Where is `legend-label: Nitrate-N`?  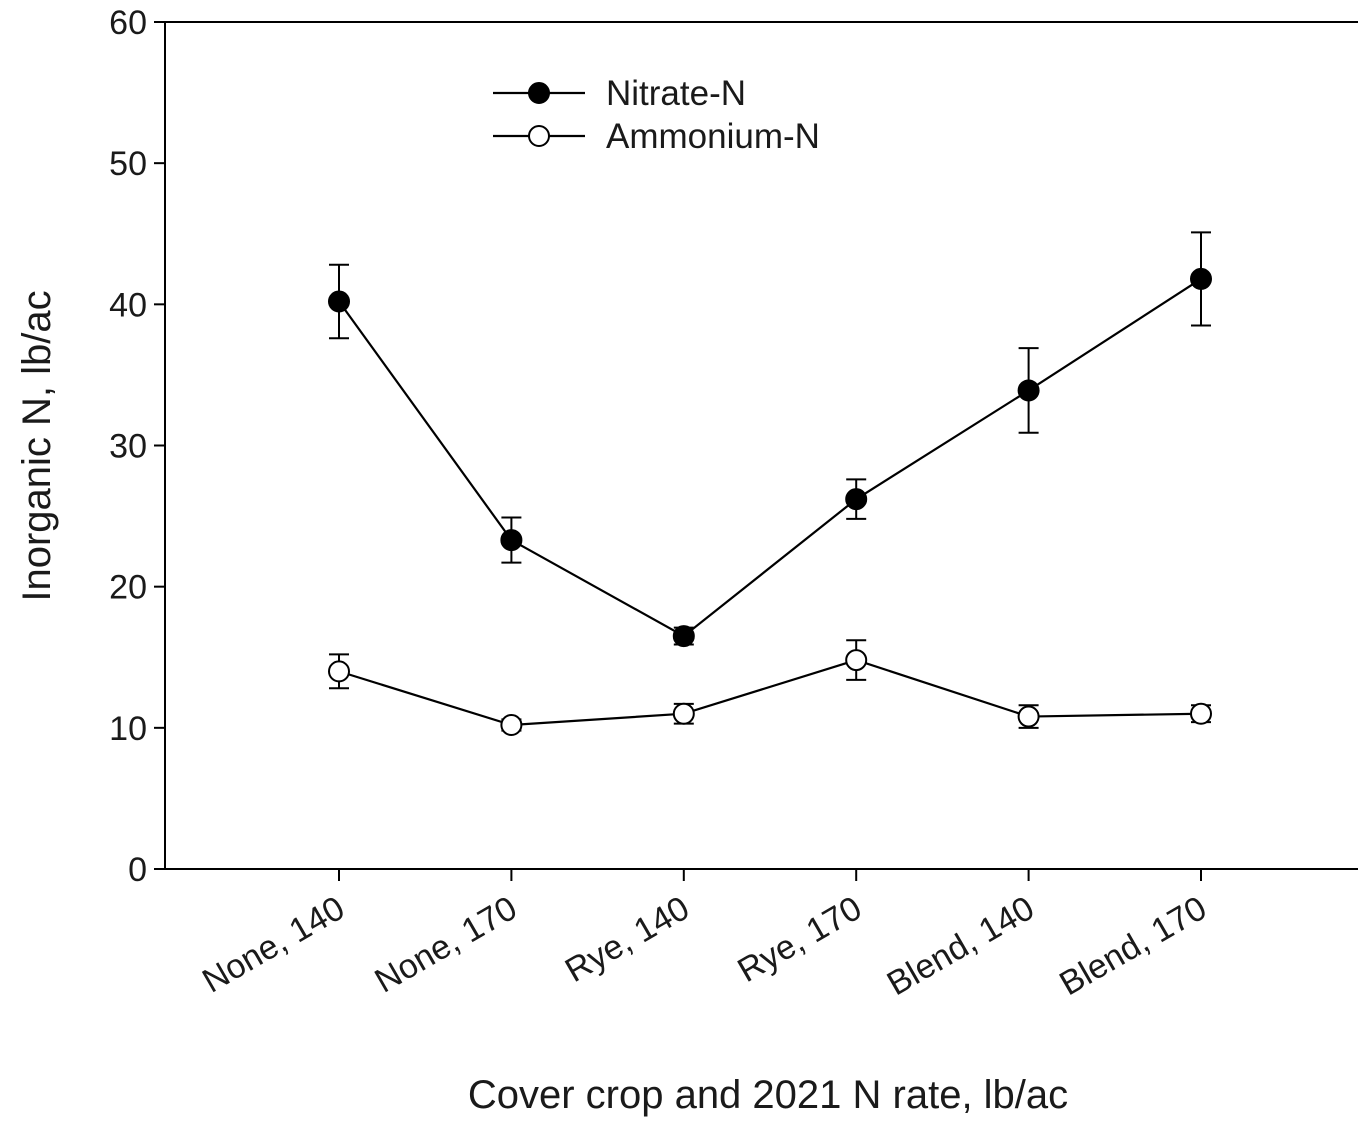 legend-label: Nitrate-N is located at coordinates (676, 93).